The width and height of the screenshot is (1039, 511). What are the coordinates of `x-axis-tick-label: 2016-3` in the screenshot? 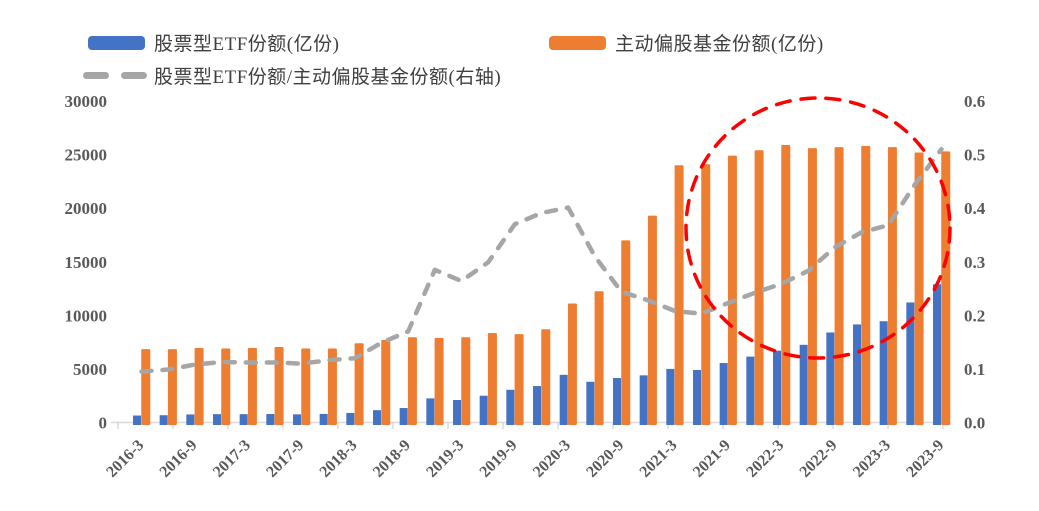 It's located at (125, 459).